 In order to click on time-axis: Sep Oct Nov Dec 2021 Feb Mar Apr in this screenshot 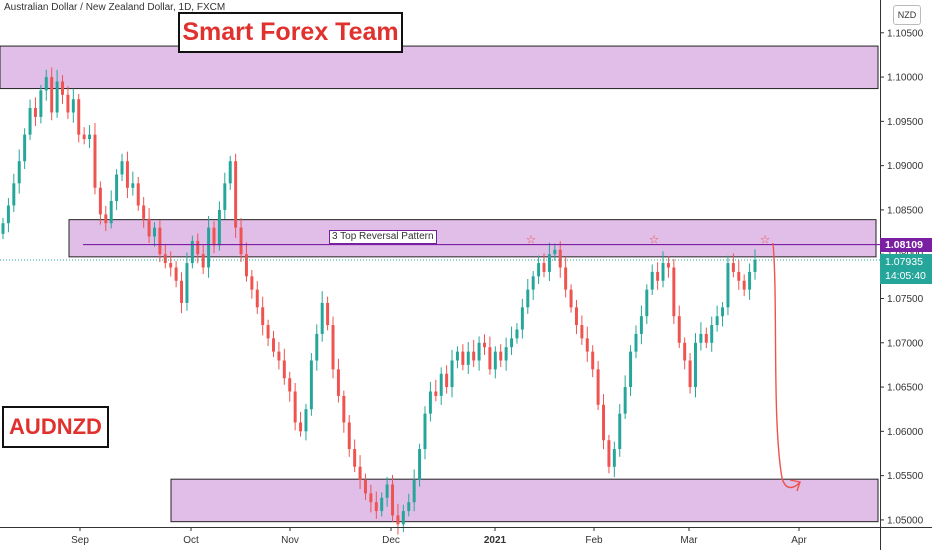, I will do `click(466, 536)`.